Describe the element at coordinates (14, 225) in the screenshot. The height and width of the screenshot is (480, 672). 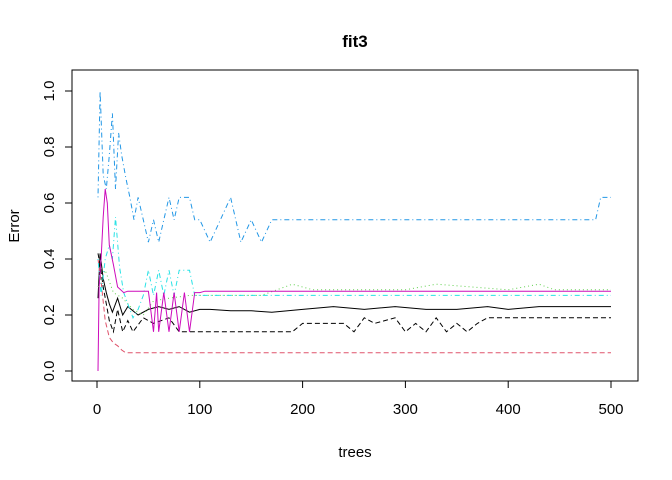
I see `y-axis-label: Error` at that location.